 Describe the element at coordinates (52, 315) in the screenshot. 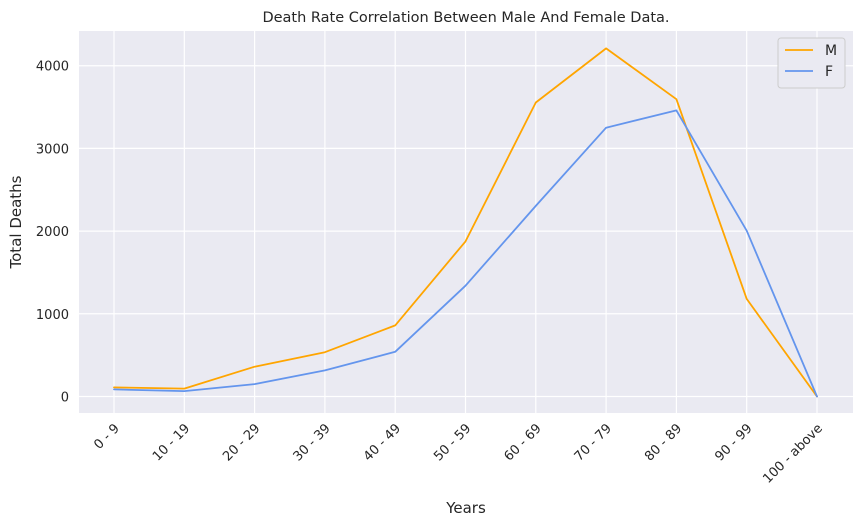

I see `y-tick-label: 1000` at that location.